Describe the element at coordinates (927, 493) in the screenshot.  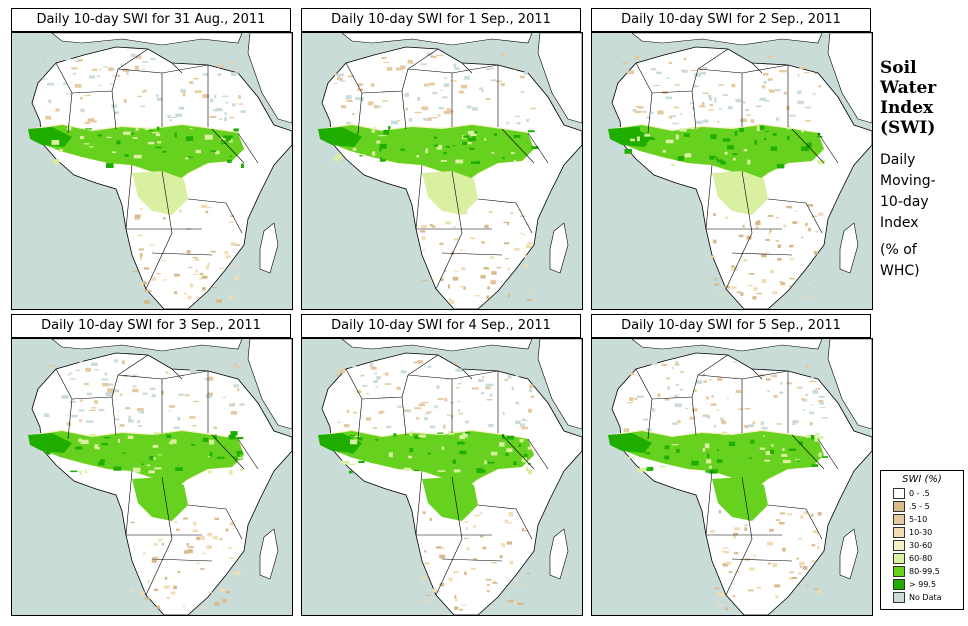
I see `legend-item: 0 - .5` at that location.